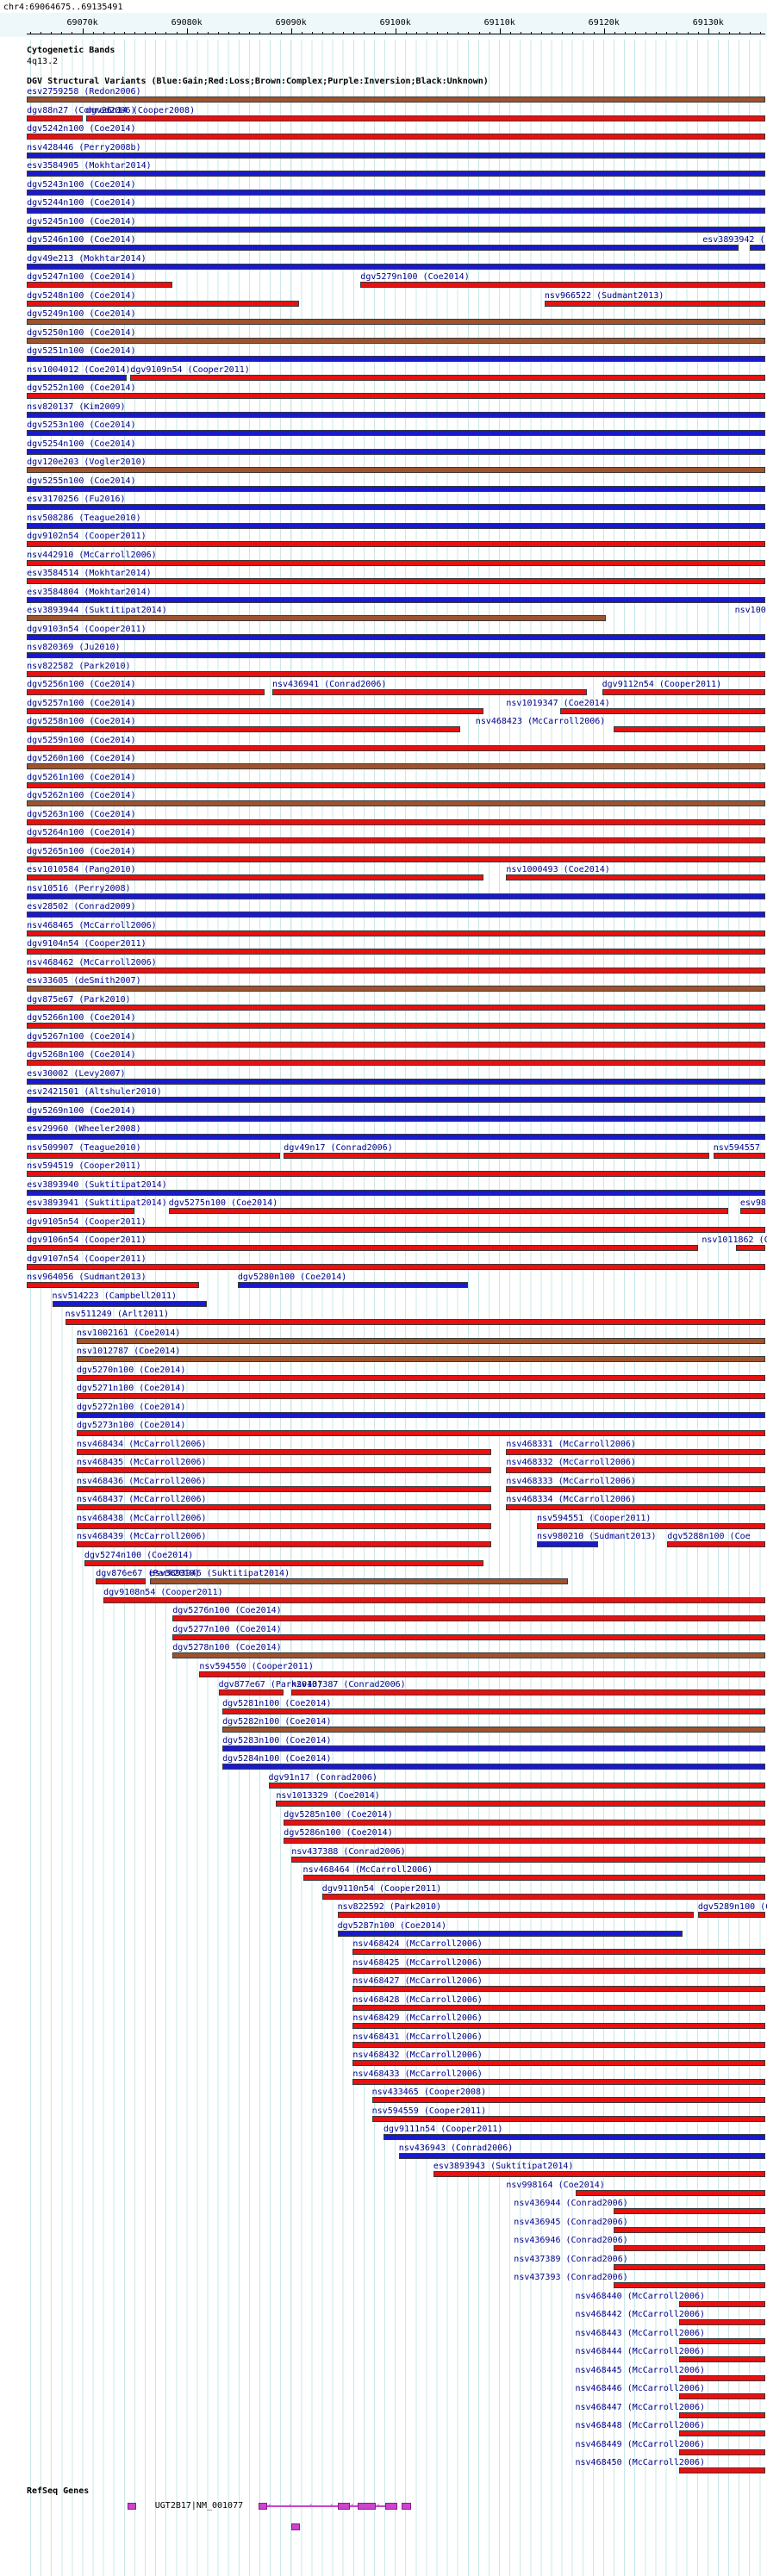  What do you see at coordinates (82, 851) in the screenshot?
I see `variant-label: dgv5265n100 (Coe2014)` at bounding box center [82, 851].